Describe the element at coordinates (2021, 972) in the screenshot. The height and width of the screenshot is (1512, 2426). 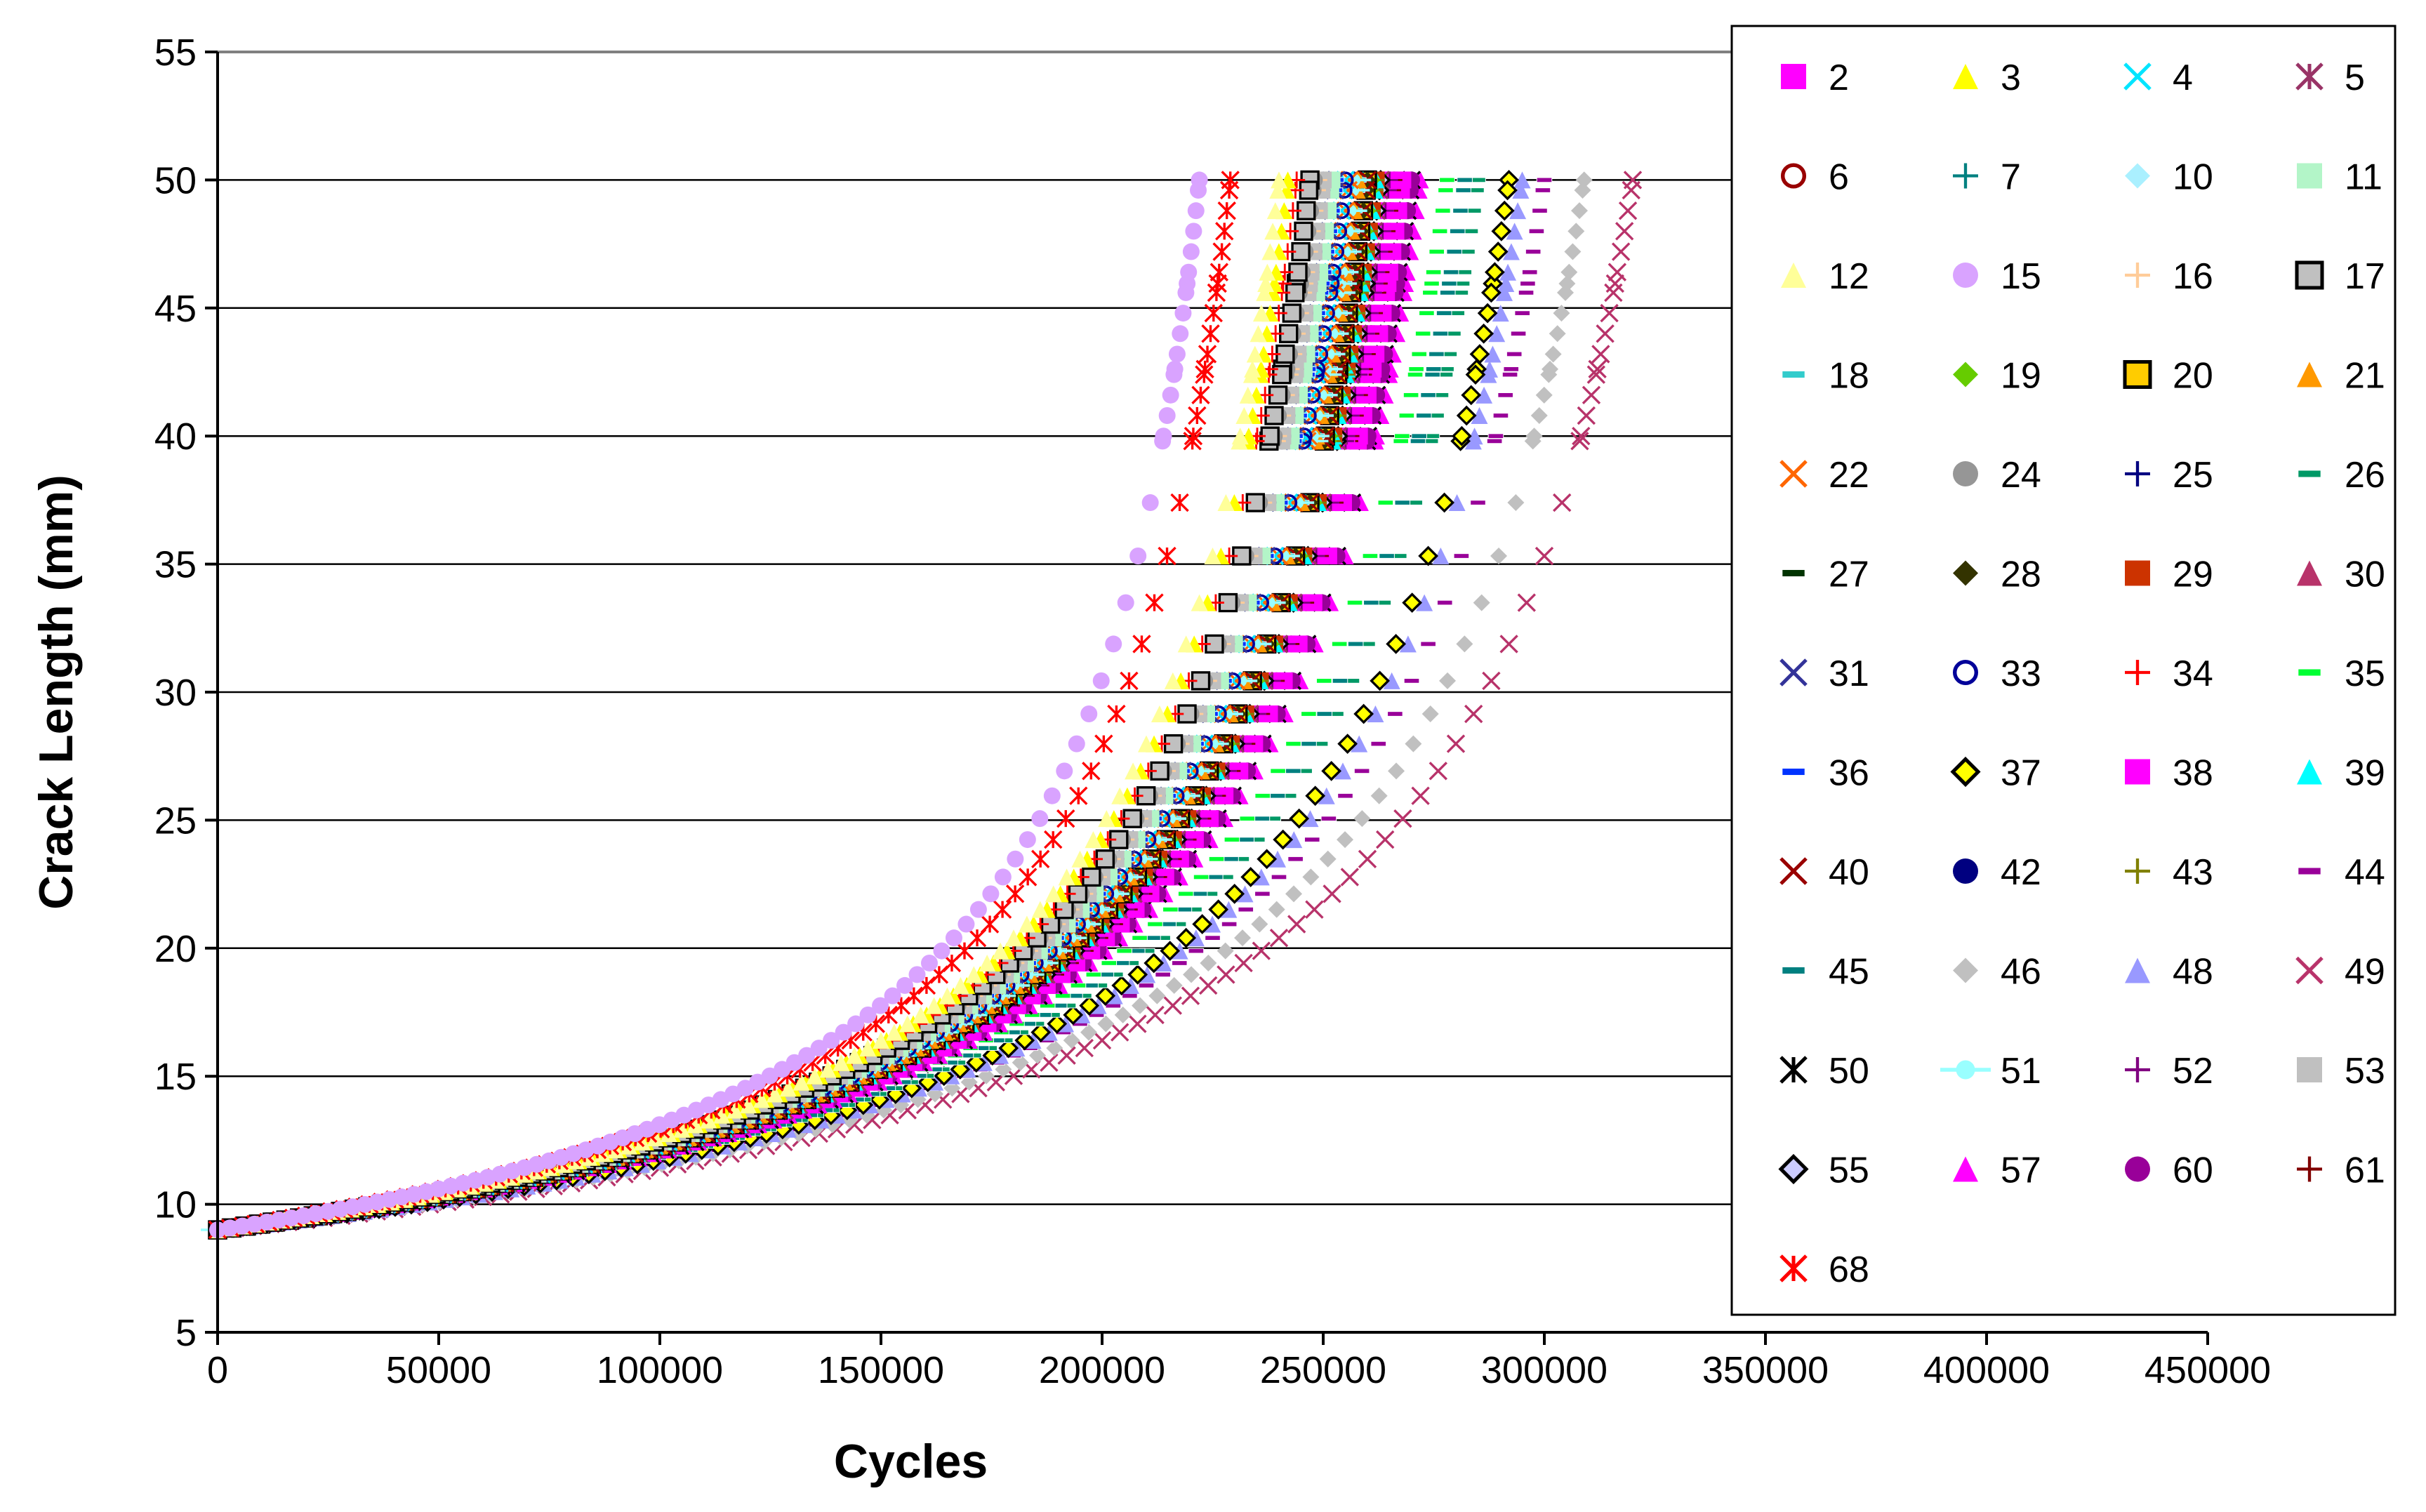
I see `legend-label: 46` at that location.